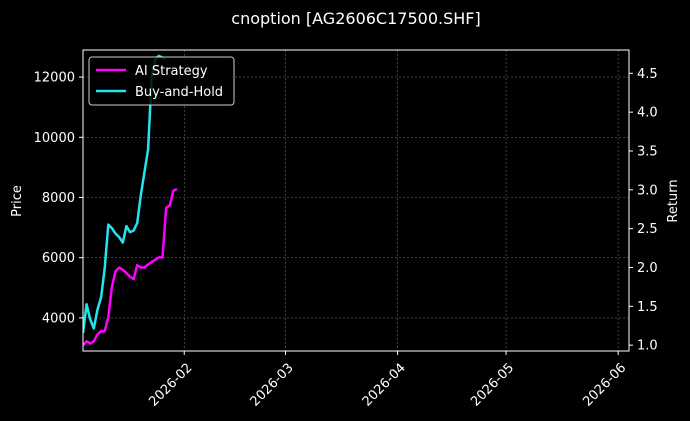 The image size is (690, 421). Describe the element at coordinates (355, 18) in the screenshot. I see `chart-title: cnoption [AG2606C17500.SHF]` at that location.